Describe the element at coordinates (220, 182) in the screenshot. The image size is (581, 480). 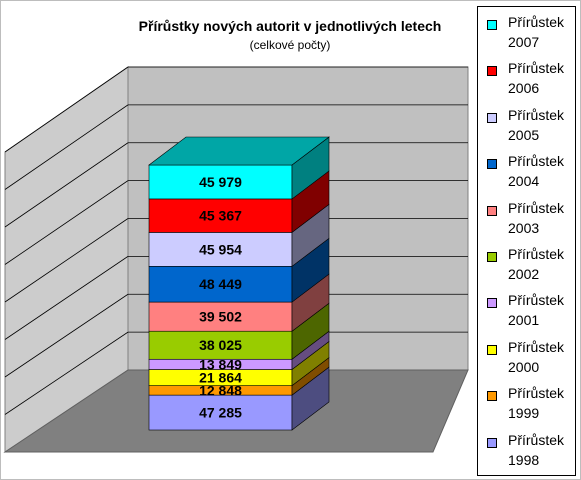
I see `data-label-p-r-stek-2007: 45 979` at that location.